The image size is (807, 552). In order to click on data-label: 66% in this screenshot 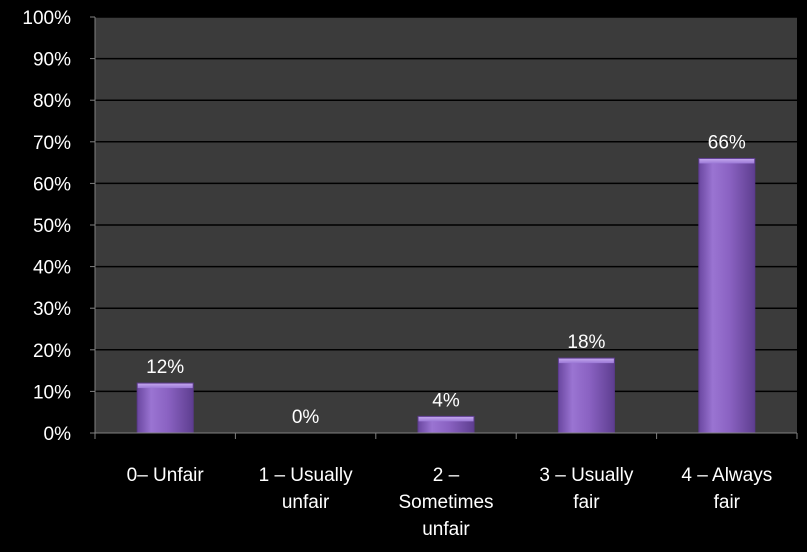, I will do `click(727, 142)`.